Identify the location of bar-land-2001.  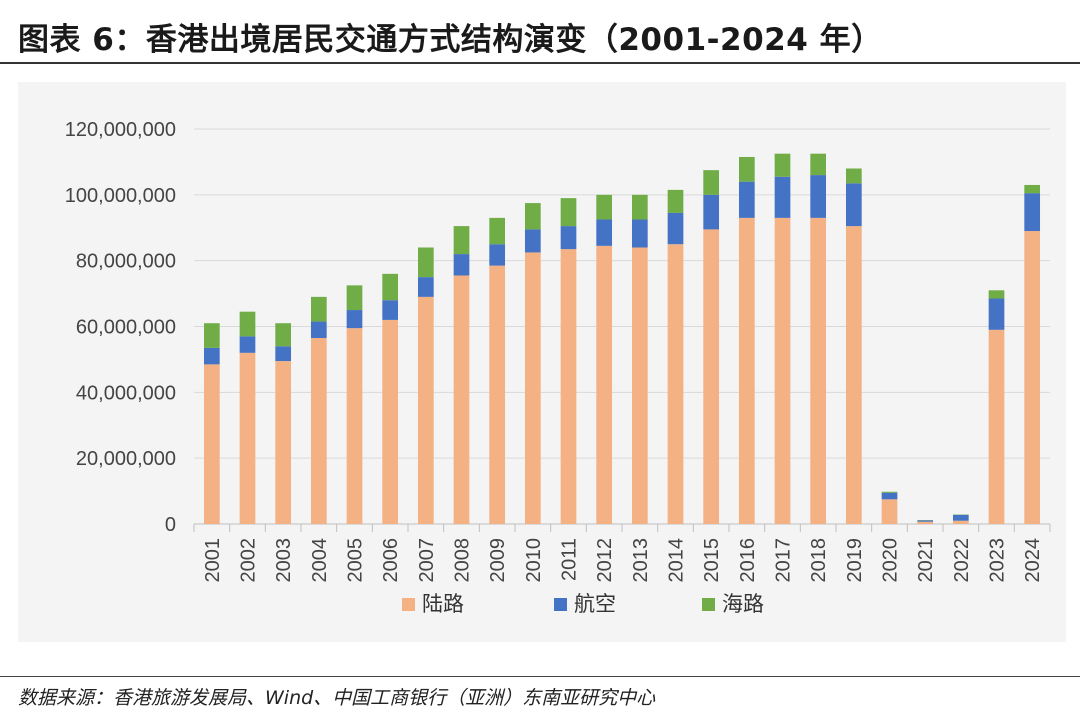
(211, 444).